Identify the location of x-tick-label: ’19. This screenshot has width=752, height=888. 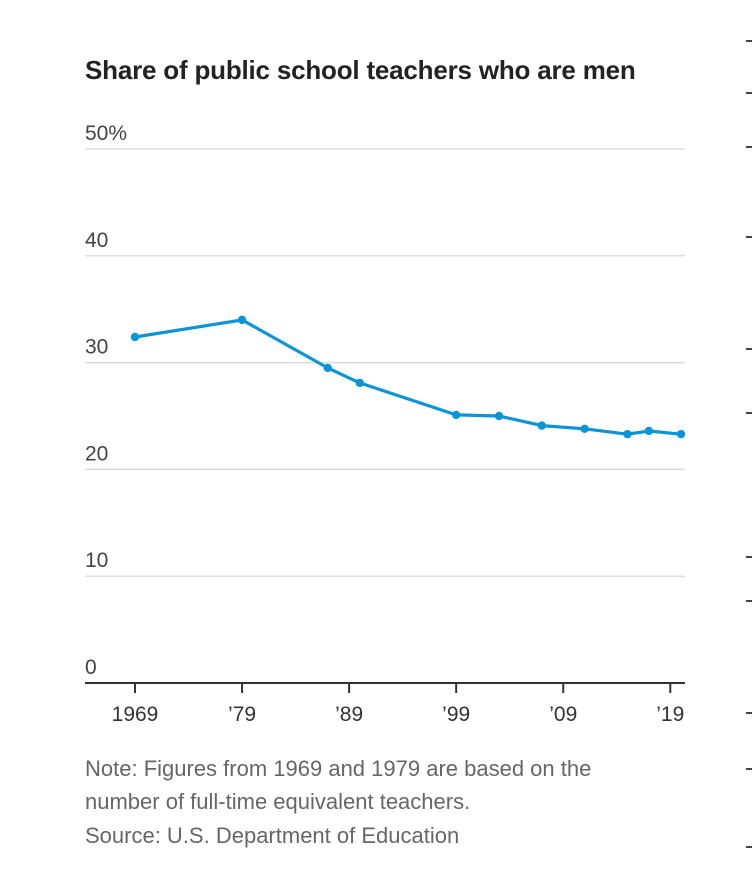
(670, 714).